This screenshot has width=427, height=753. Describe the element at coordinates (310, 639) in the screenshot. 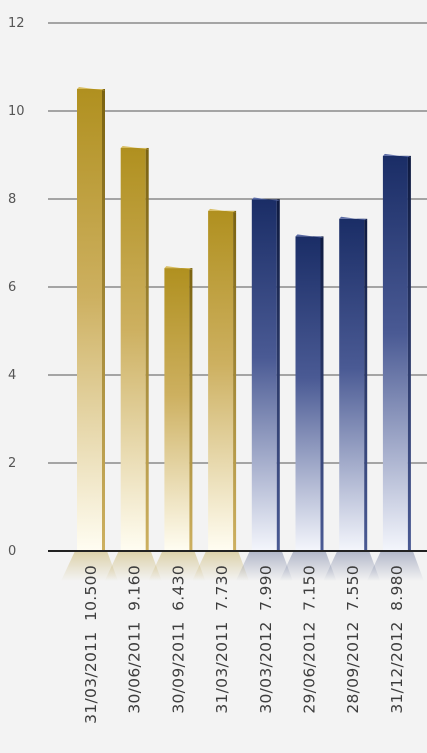

I see `x-tick-label: 29/06/2012 7.150` at that location.